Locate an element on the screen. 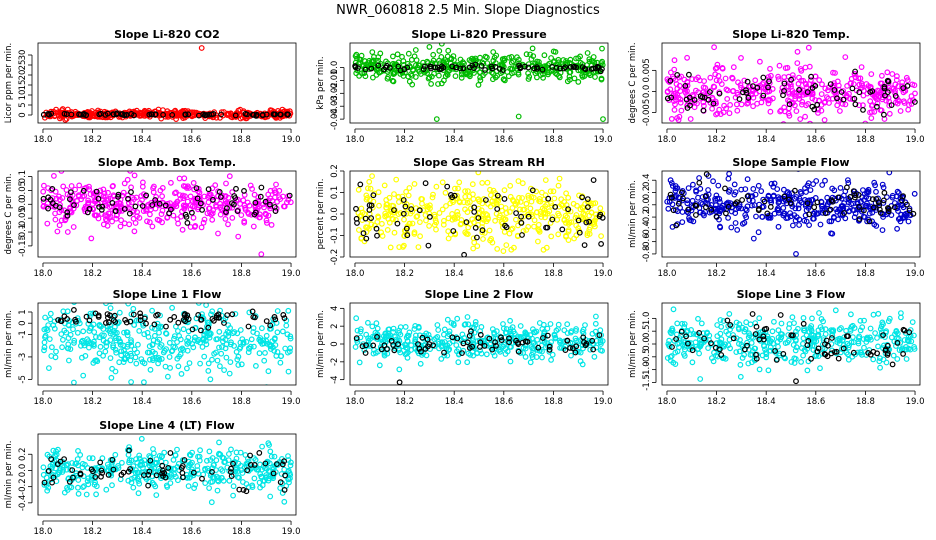 Image resolution: width=936 pixels, height=540 pixels. y-tick-label: 15 is located at coordinates (23, 85).